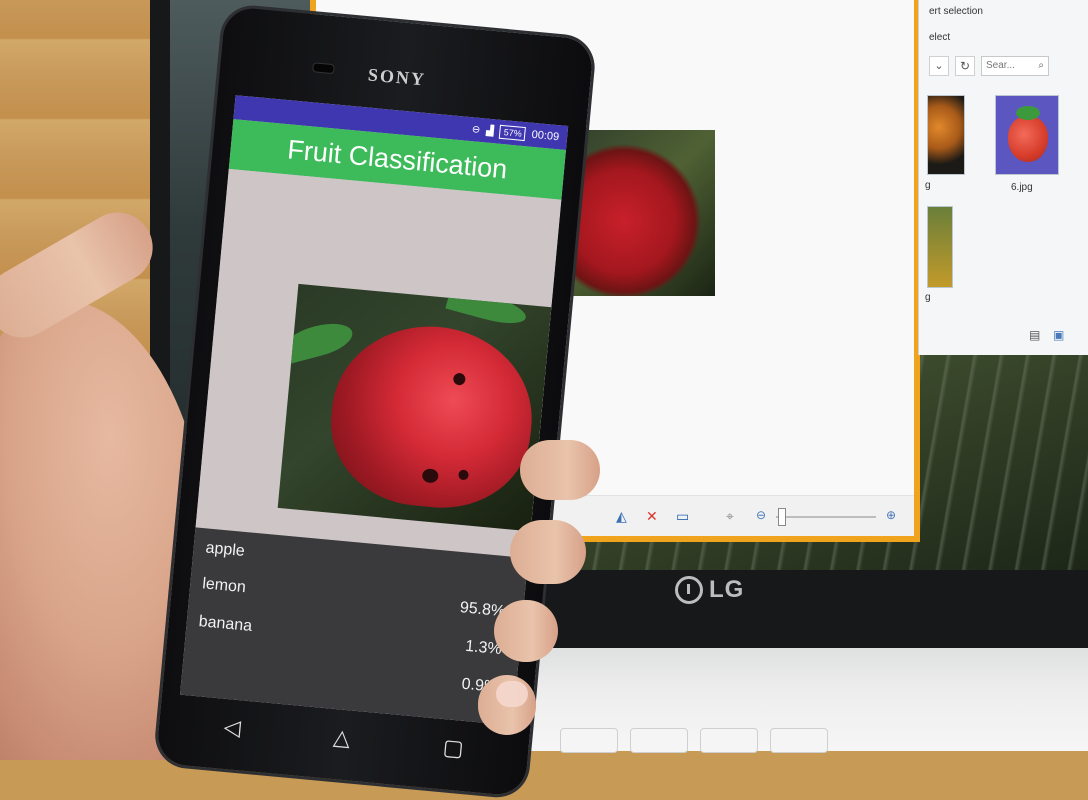  Describe the element at coordinates (965, 66) in the screenshot. I see `refresh-icon: ↻` at that location.